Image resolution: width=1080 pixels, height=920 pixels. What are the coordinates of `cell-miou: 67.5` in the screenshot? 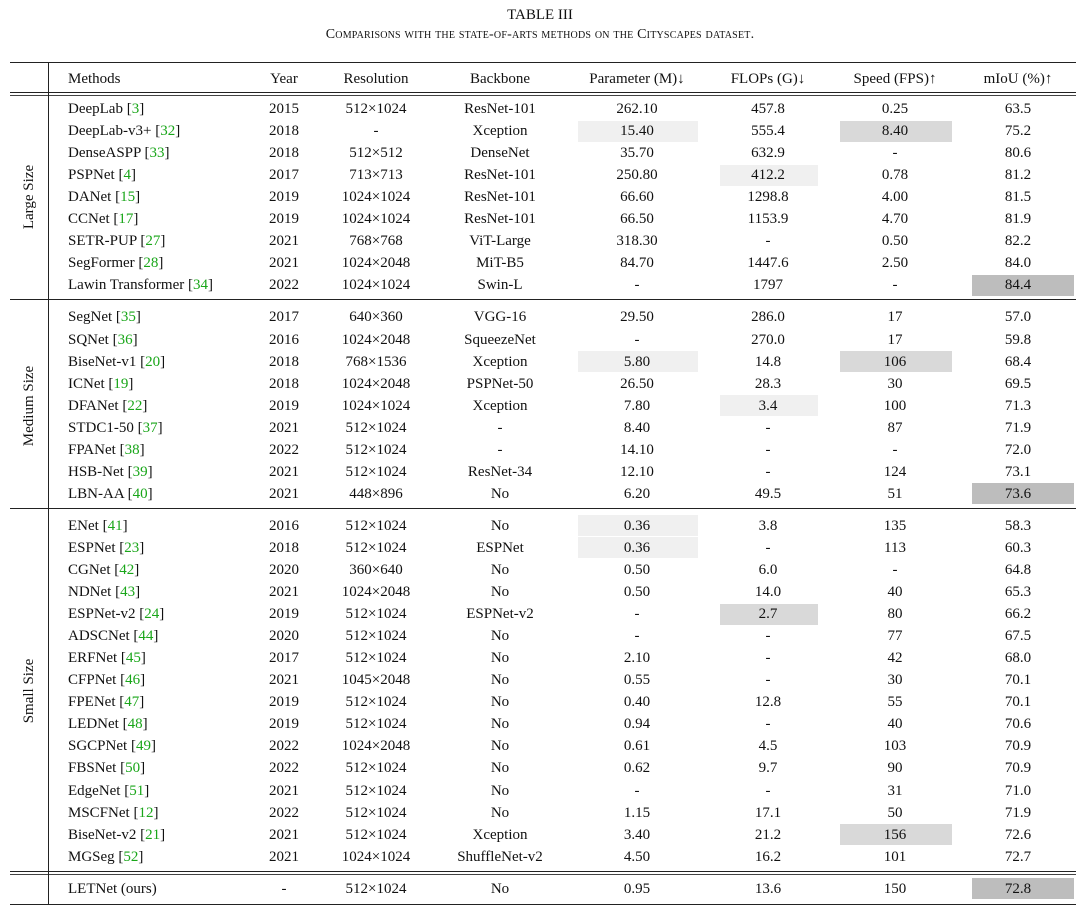 It's located at (1018, 636).